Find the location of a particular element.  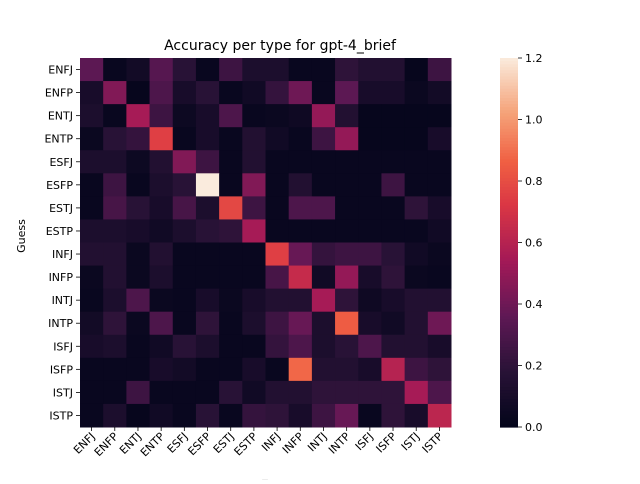

y-tick-label: INTP is located at coordinates (60, 323).